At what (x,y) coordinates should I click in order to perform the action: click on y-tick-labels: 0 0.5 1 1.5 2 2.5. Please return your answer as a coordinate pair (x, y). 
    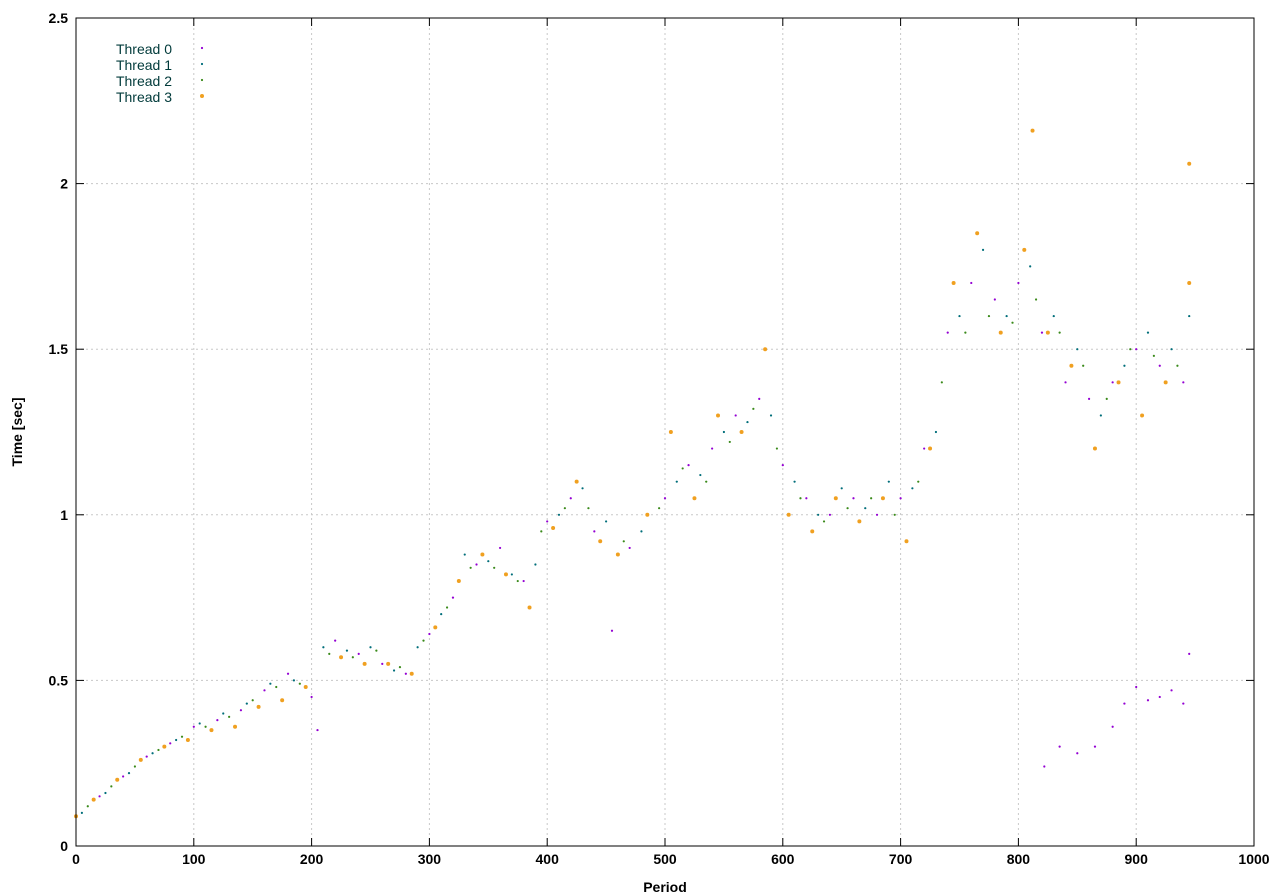
    Looking at the image, I should click on (59, 432).